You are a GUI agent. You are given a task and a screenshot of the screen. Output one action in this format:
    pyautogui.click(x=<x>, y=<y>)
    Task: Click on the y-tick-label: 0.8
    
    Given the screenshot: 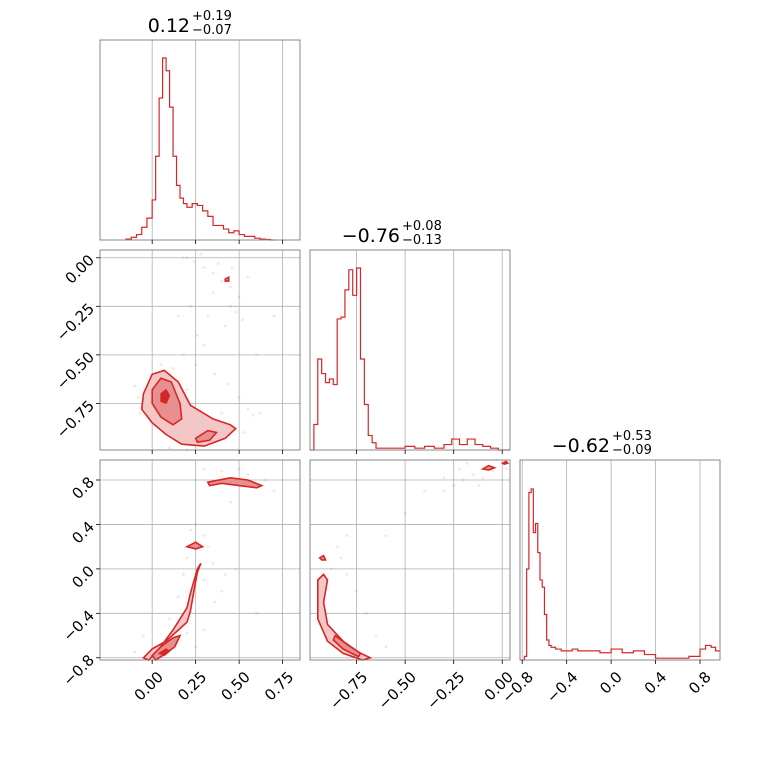 What is the action you would take?
    pyautogui.click(x=83, y=488)
    